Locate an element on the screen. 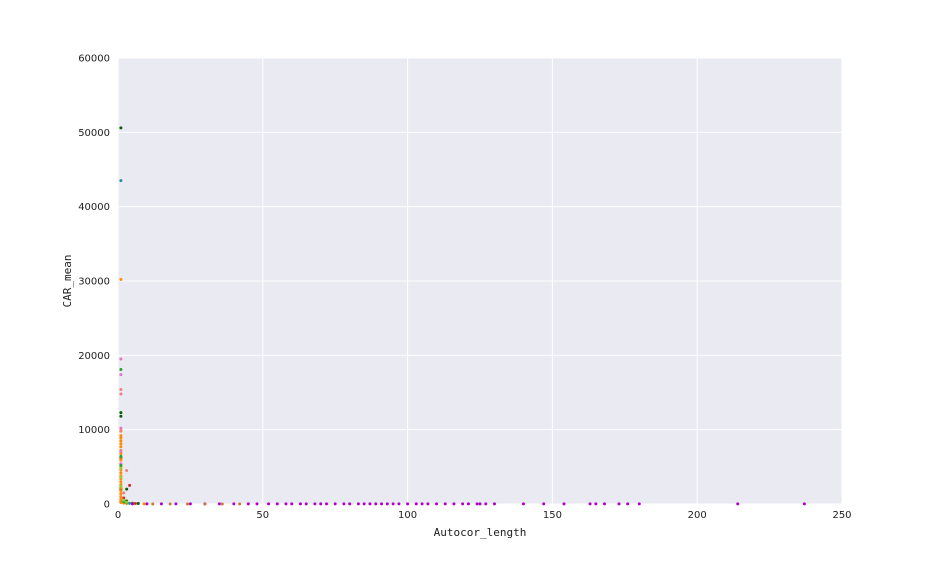  y-tick-label: 20000 is located at coordinates (94, 356).